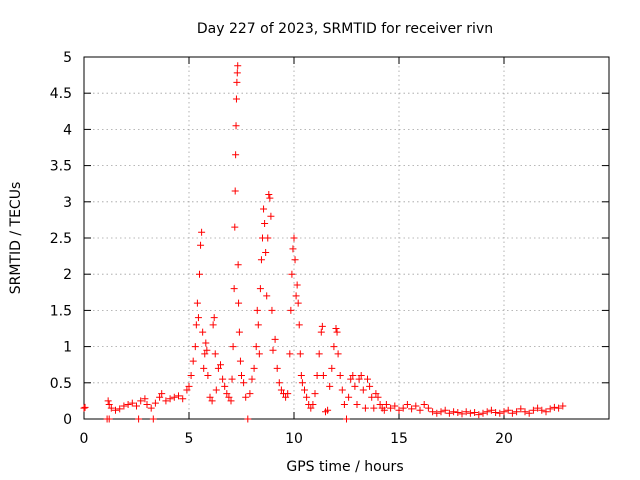 This screenshot has height=480, width=640. Describe the element at coordinates (504, 439) in the screenshot. I see `x-tick-label: 20` at that location.